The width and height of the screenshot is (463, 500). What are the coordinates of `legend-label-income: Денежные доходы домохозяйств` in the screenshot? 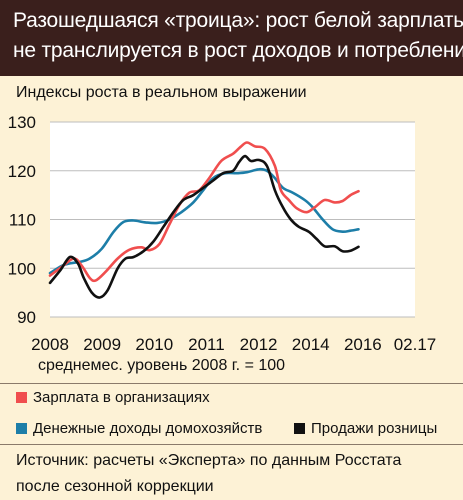 It's located at (148, 428).